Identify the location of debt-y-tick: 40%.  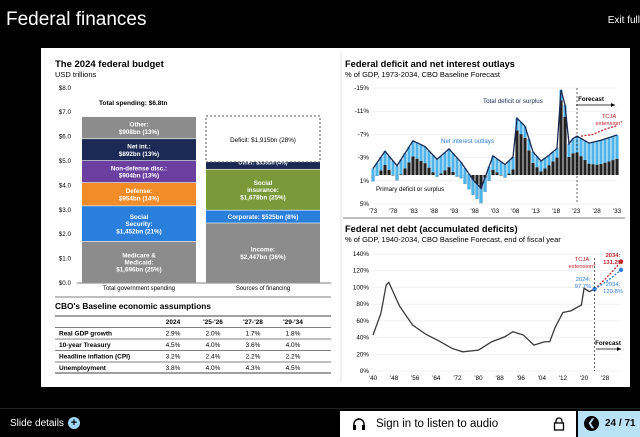
(362, 338).